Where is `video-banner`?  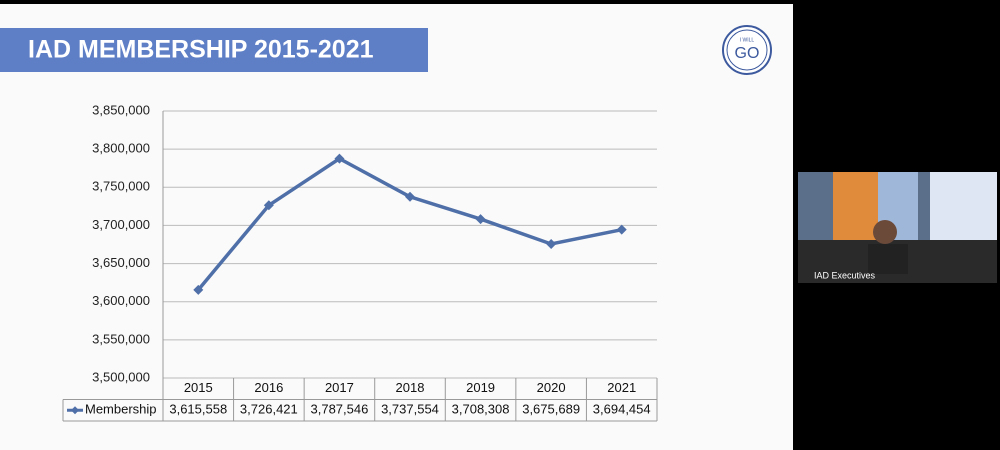 video-banner is located at coordinates (855, 212).